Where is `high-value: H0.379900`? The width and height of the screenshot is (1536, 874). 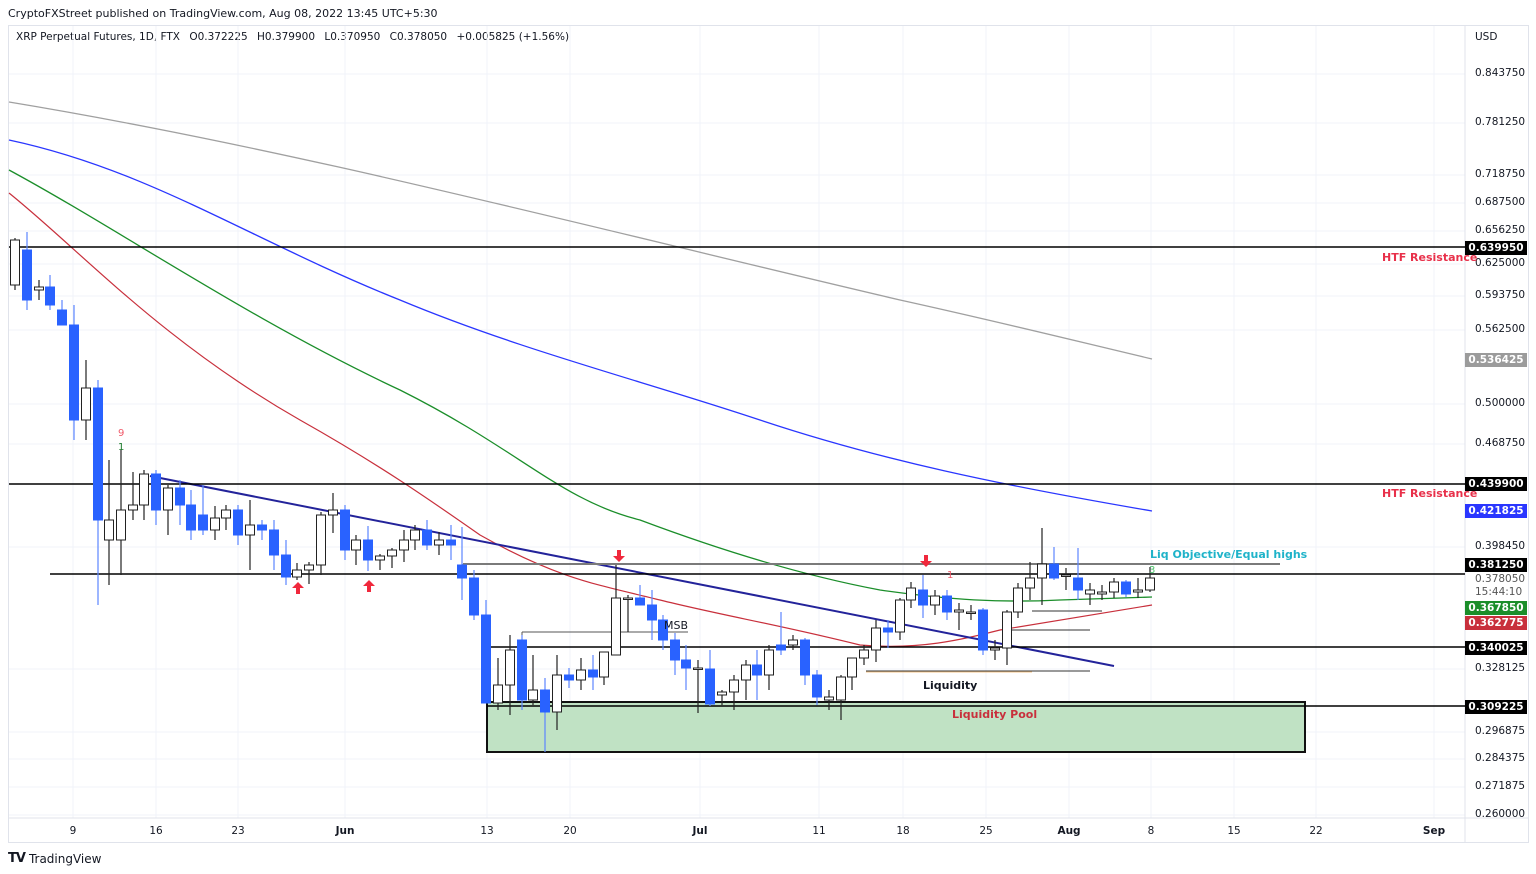
high-value: H0.379900 is located at coordinates (286, 37).